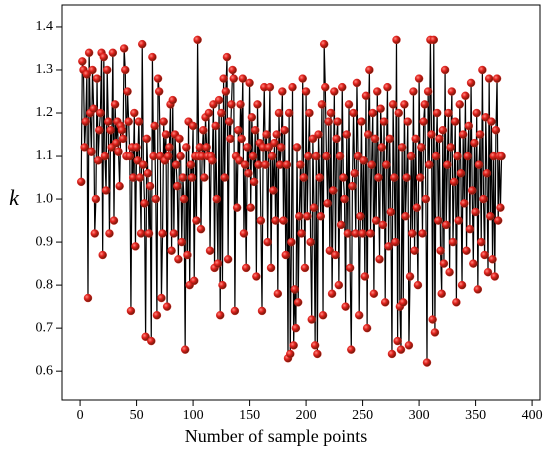 This screenshot has height=457, width=550. I want to click on y-tick-label: 0.9, so click(45, 241).